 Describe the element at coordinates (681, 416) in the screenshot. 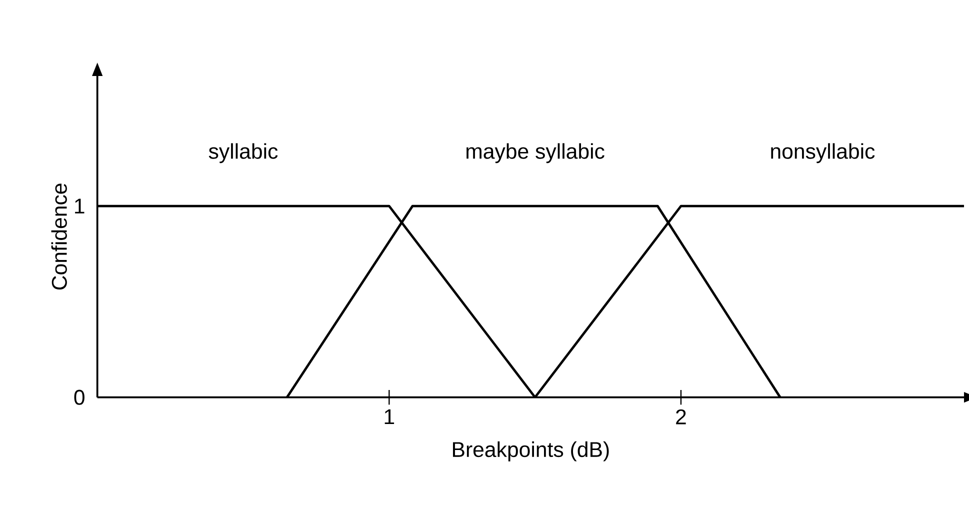

I see `x-tick-label: 2` at that location.